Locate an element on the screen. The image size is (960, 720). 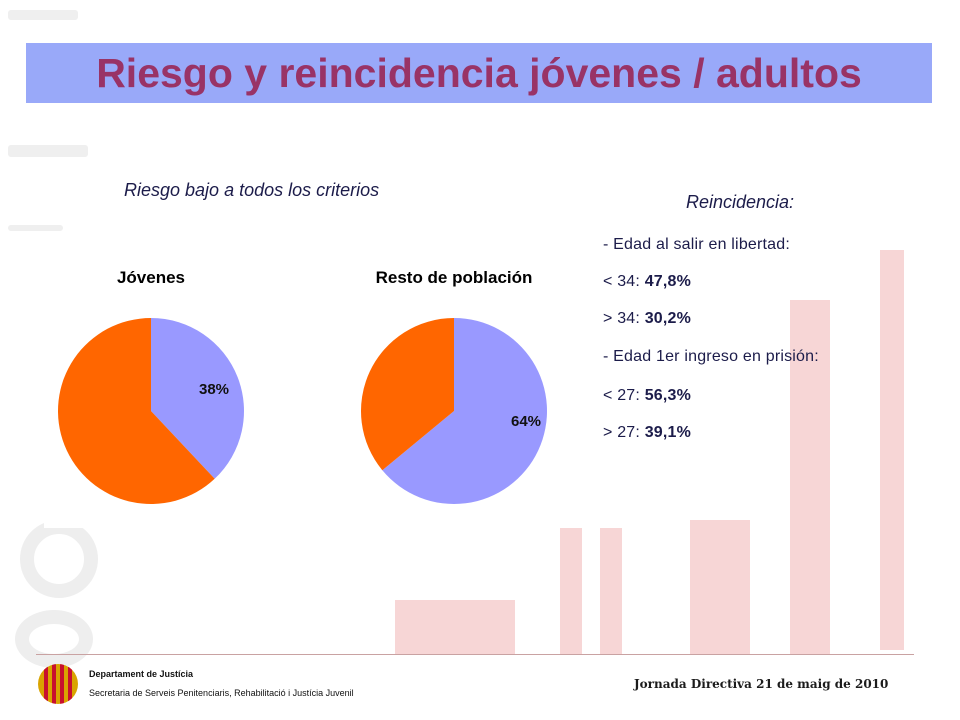
reincidencia-line-text: > 27: is located at coordinates (624, 432).